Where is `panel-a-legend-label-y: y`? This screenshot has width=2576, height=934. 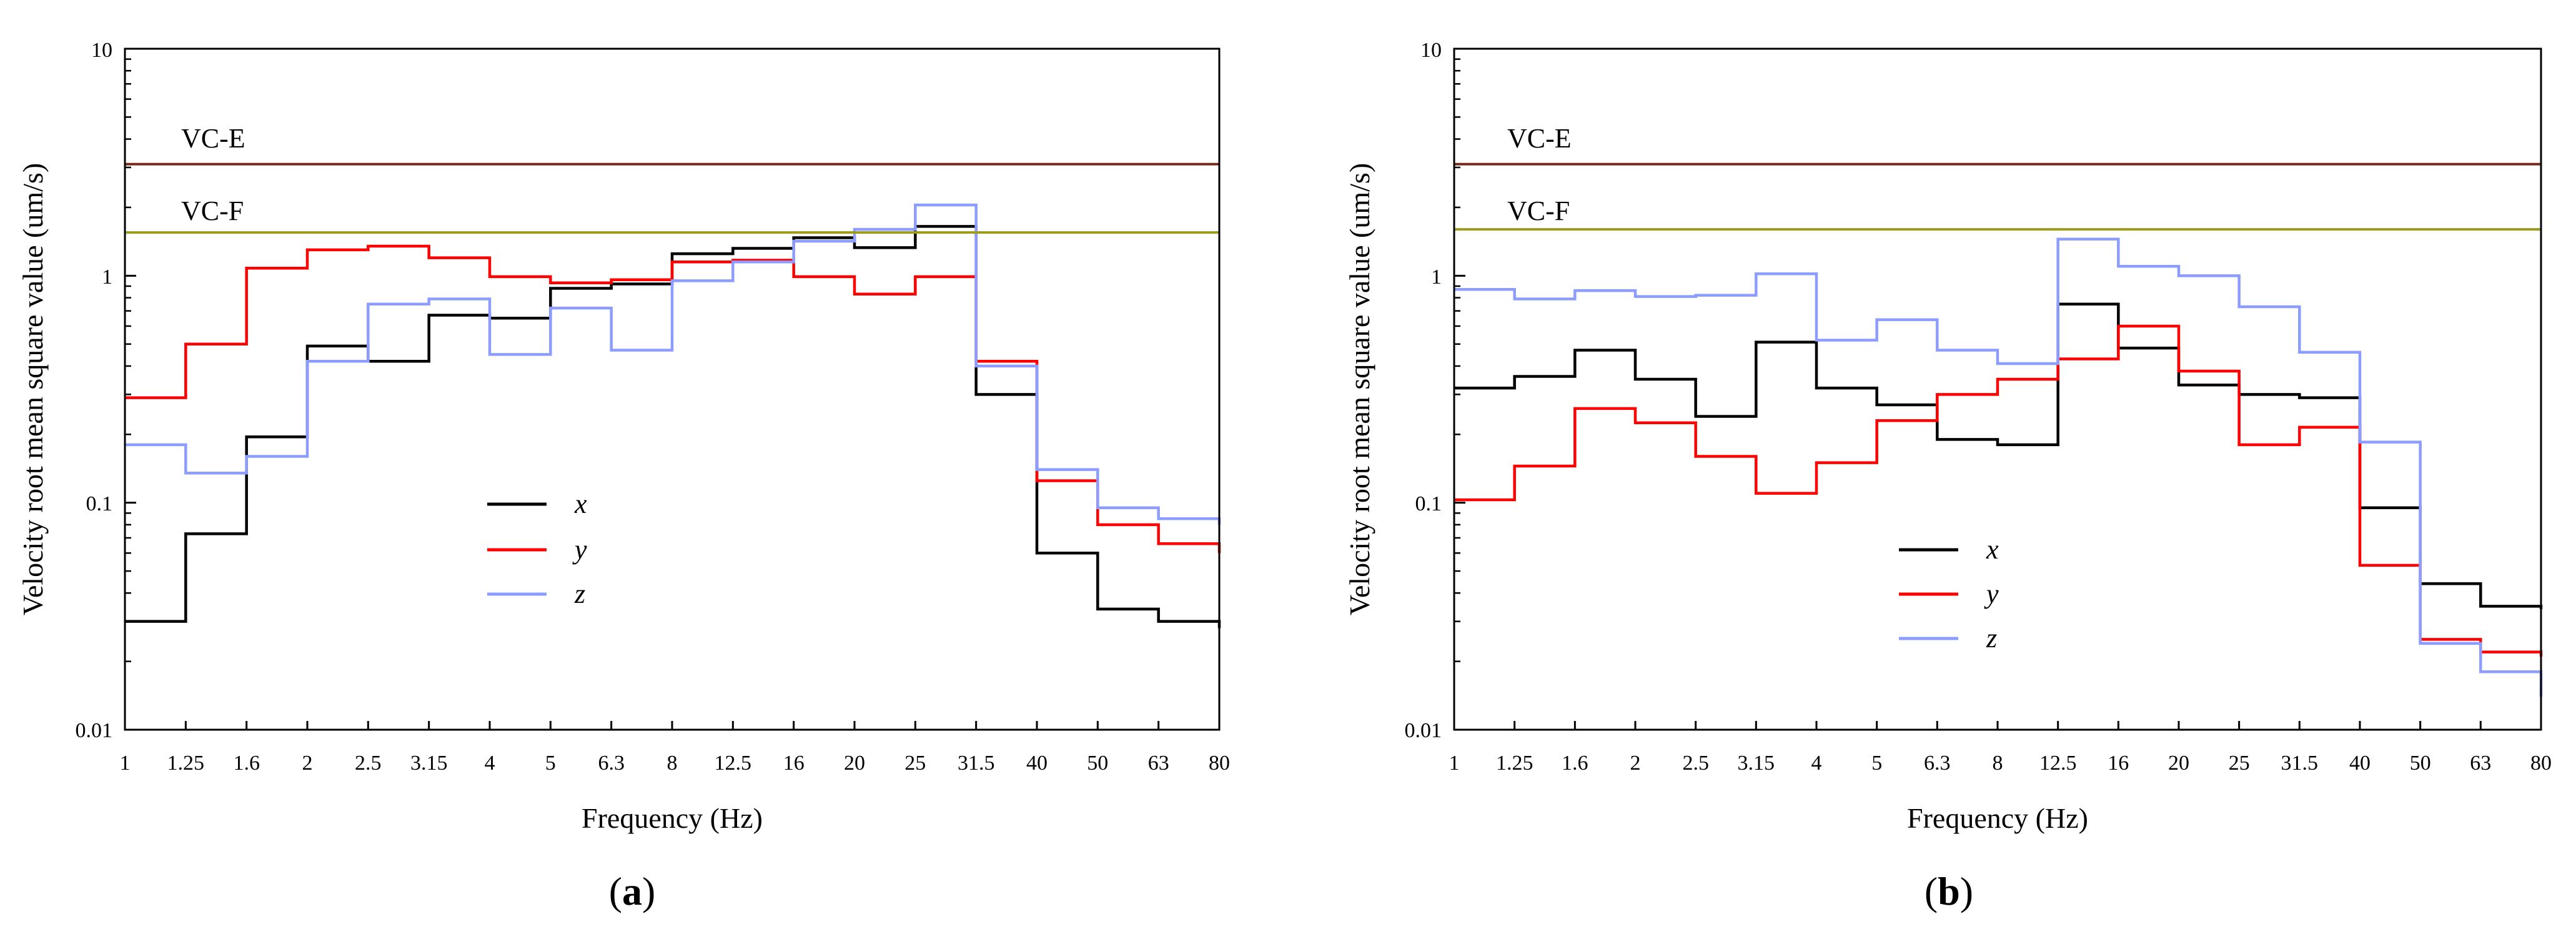 panel-a-legend-label-y: y is located at coordinates (579, 550).